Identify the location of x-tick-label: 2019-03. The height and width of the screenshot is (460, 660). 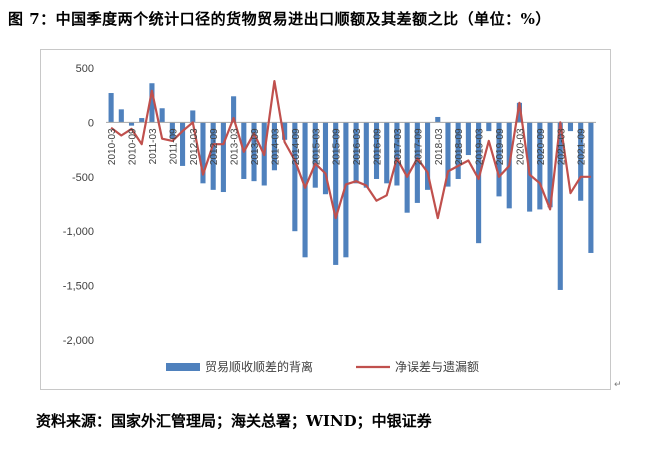
(480, 146).